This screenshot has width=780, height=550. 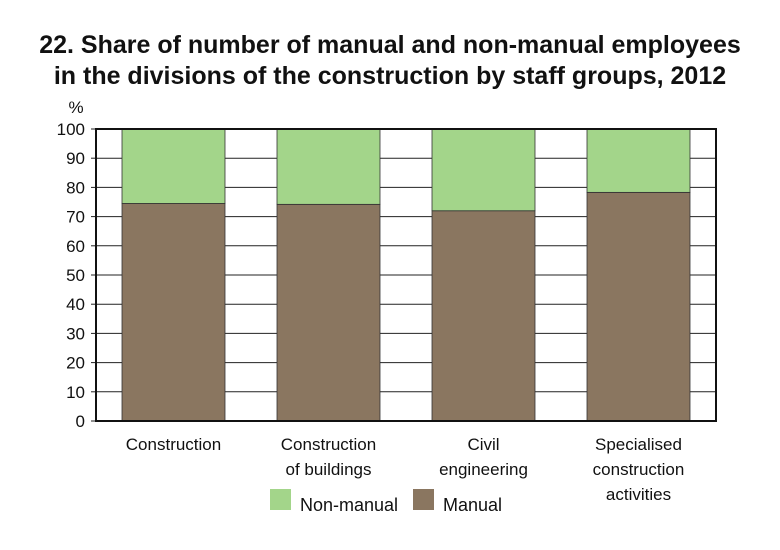 I want to click on y-tick-label: 70, so click(x=75, y=217).